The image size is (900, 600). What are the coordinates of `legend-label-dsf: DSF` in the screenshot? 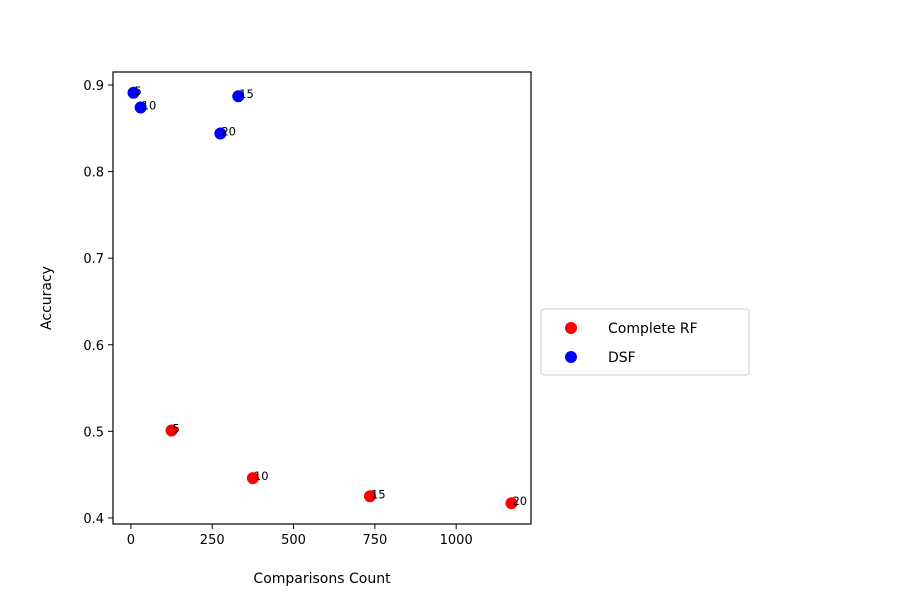 It's located at (622, 358).